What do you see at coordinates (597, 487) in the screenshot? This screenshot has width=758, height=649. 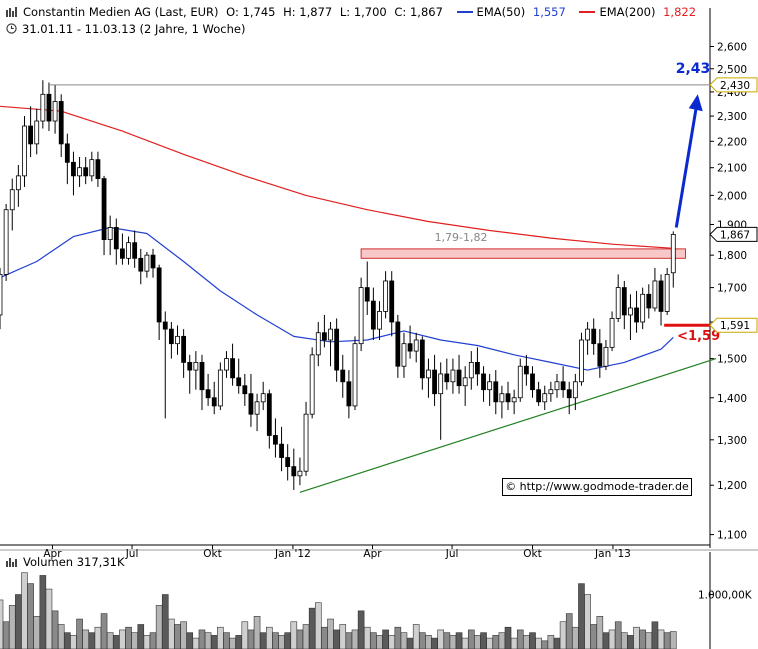 I see `copyright-notice: © http://www.godmode-trader.de` at bounding box center [597, 487].